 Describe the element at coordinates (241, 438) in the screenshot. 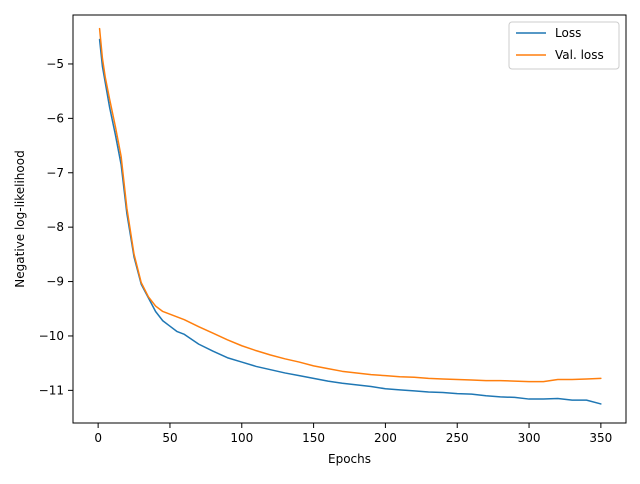

I see `x-tick-label: 100` at that location.